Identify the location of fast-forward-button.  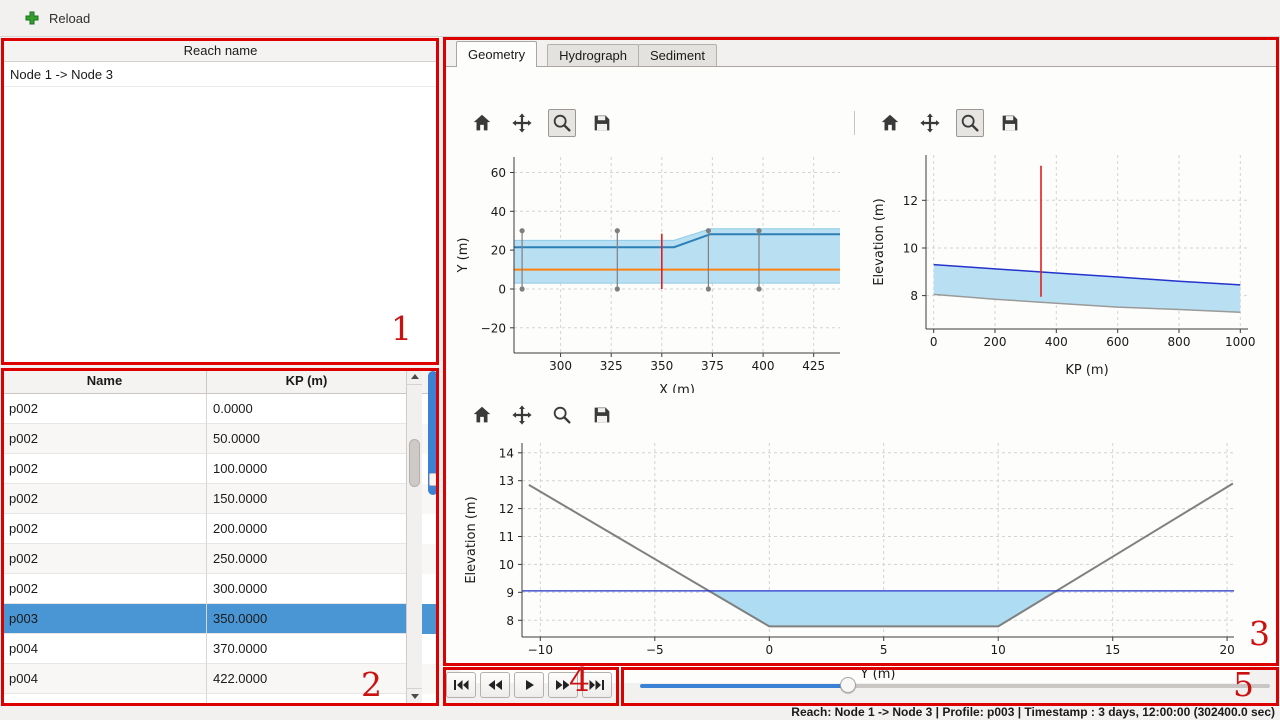
(563, 685).